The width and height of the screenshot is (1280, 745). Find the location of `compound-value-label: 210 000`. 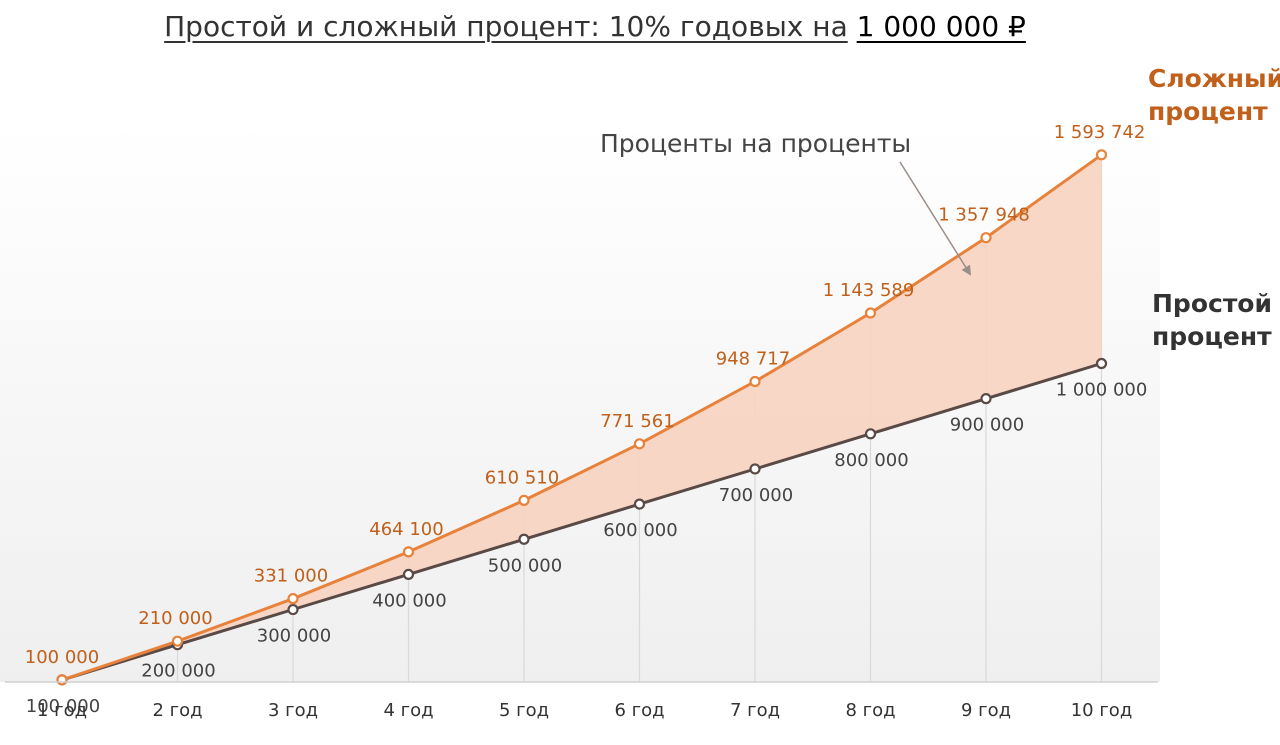

compound-value-label: 210 000 is located at coordinates (175, 618).